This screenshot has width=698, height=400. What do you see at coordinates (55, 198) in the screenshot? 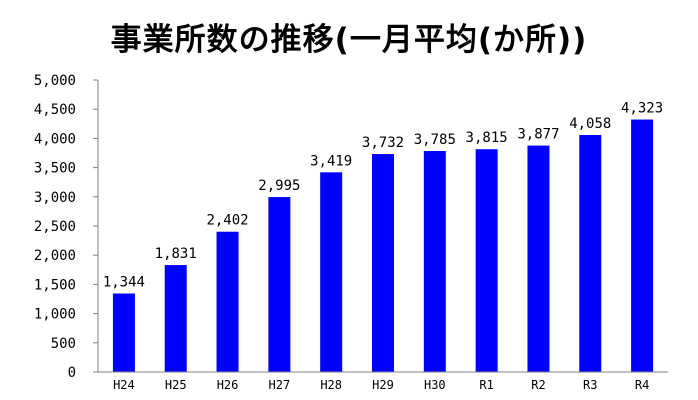
I see `y-tick-label: 3,000` at bounding box center [55, 198].